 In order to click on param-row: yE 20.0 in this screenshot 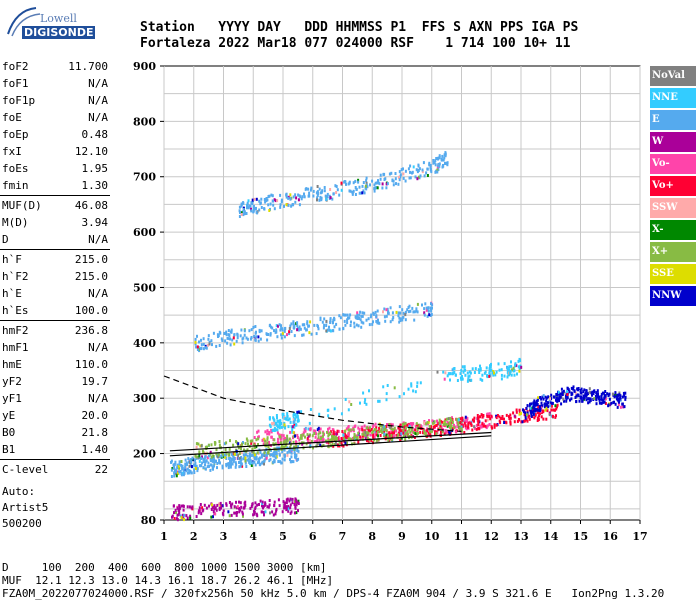, I will do `click(56, 415)`.